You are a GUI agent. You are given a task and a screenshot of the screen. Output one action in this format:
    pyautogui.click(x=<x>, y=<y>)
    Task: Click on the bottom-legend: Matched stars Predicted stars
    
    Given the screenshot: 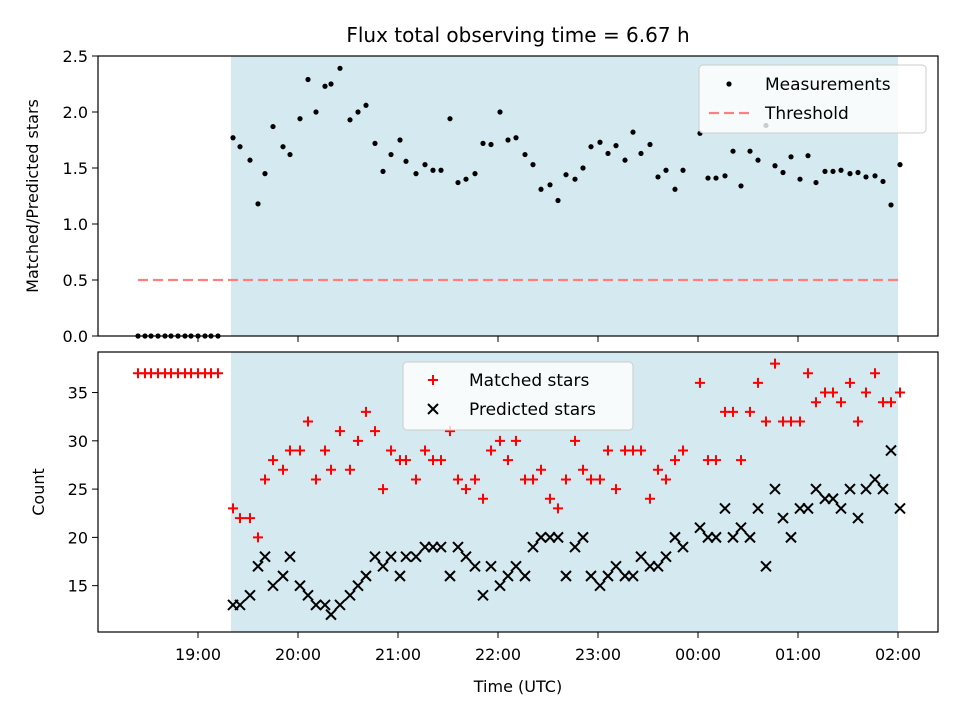 What is the action you would take?
    pyautogui.click(x=518, y=396)
    